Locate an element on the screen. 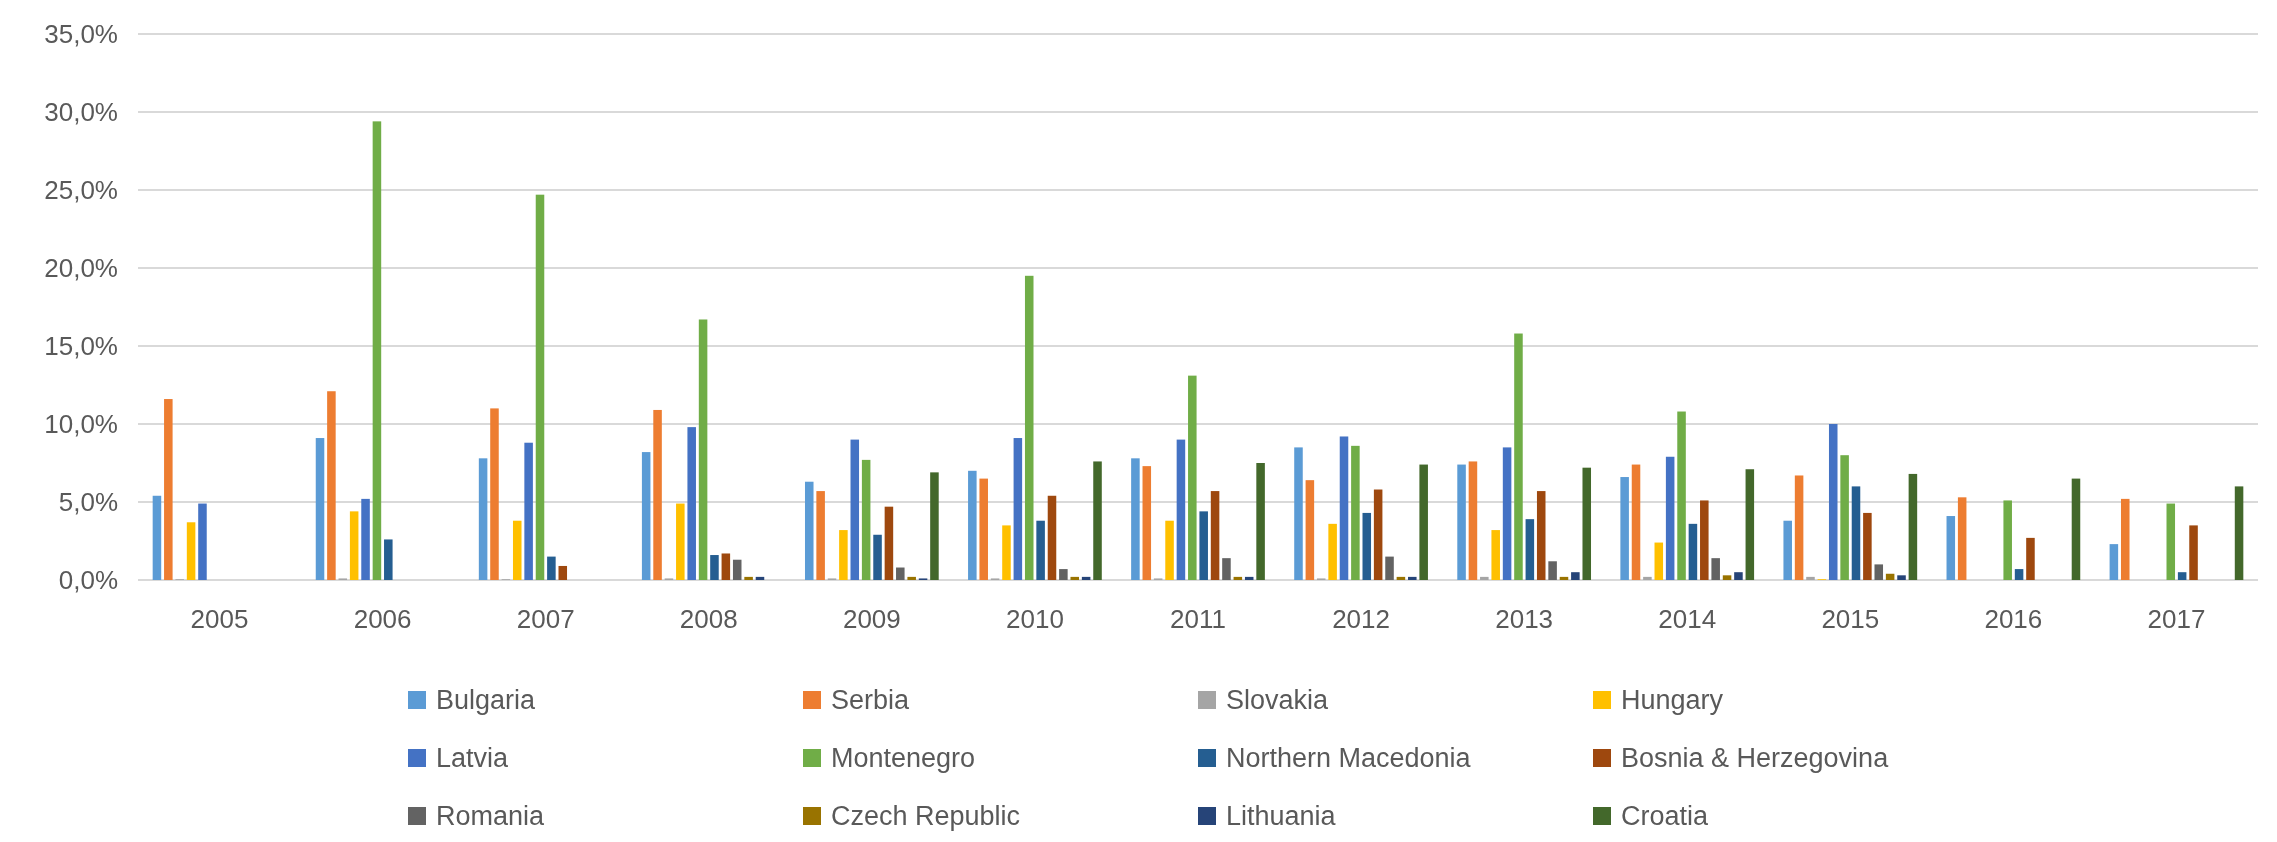  legend-label: Romania is located at coordinates (491, 816).